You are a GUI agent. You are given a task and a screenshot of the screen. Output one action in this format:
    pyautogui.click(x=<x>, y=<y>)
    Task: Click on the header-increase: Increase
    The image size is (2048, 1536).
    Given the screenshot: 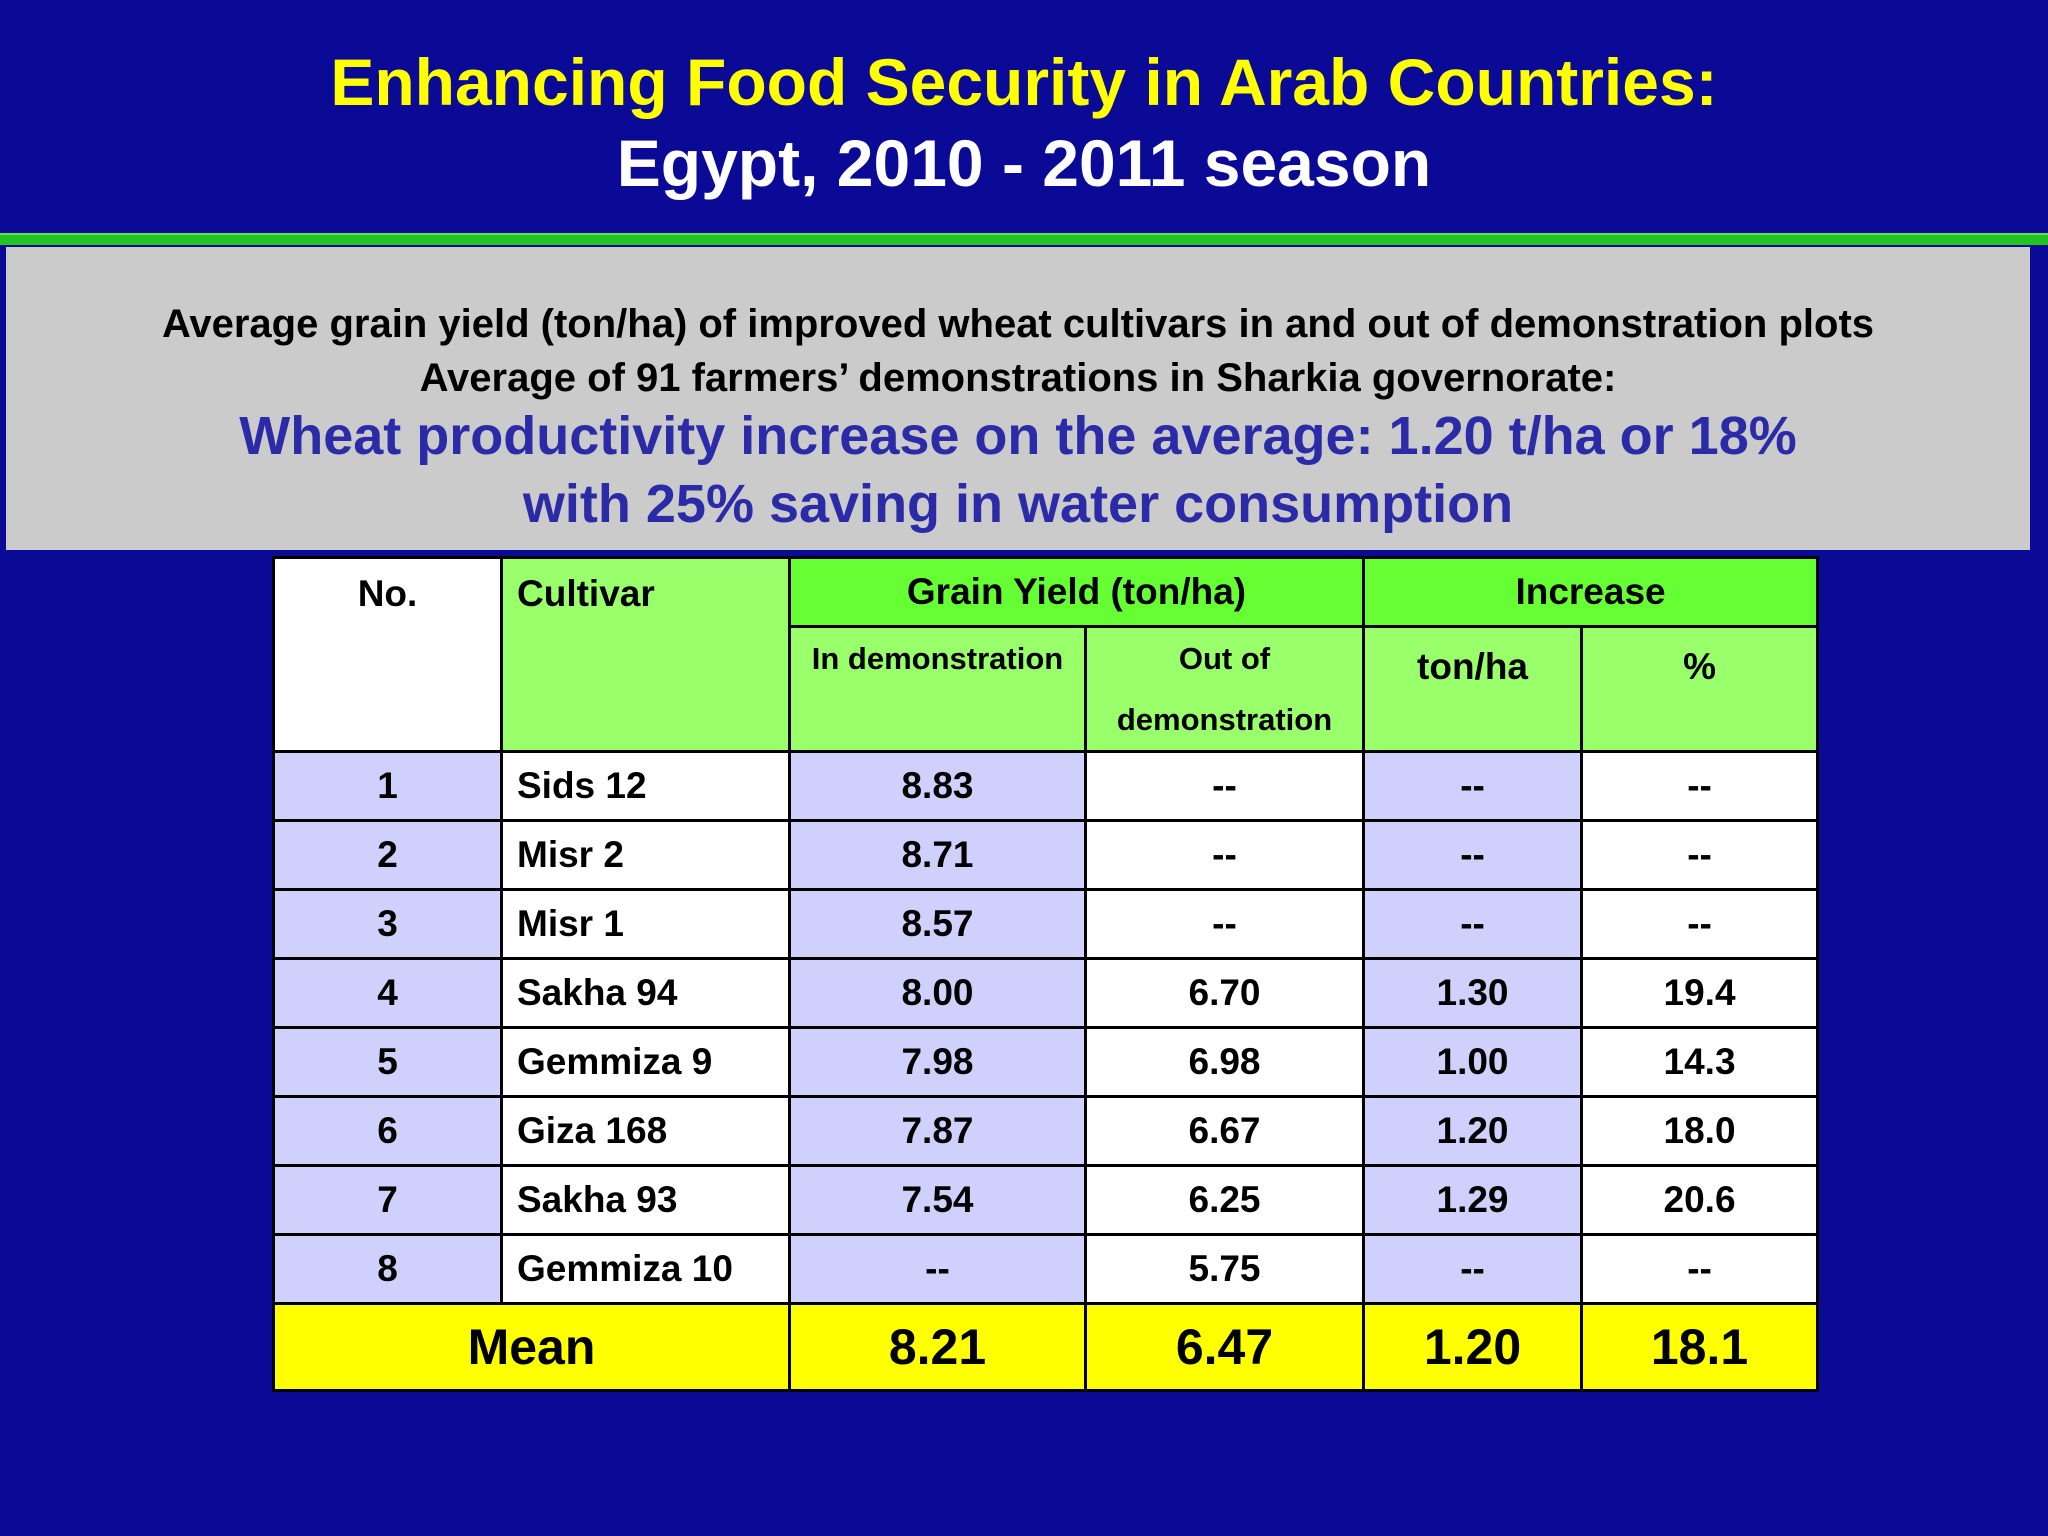 What is the action you would take?
    pyautogui.click(x=1591, y=592)
    